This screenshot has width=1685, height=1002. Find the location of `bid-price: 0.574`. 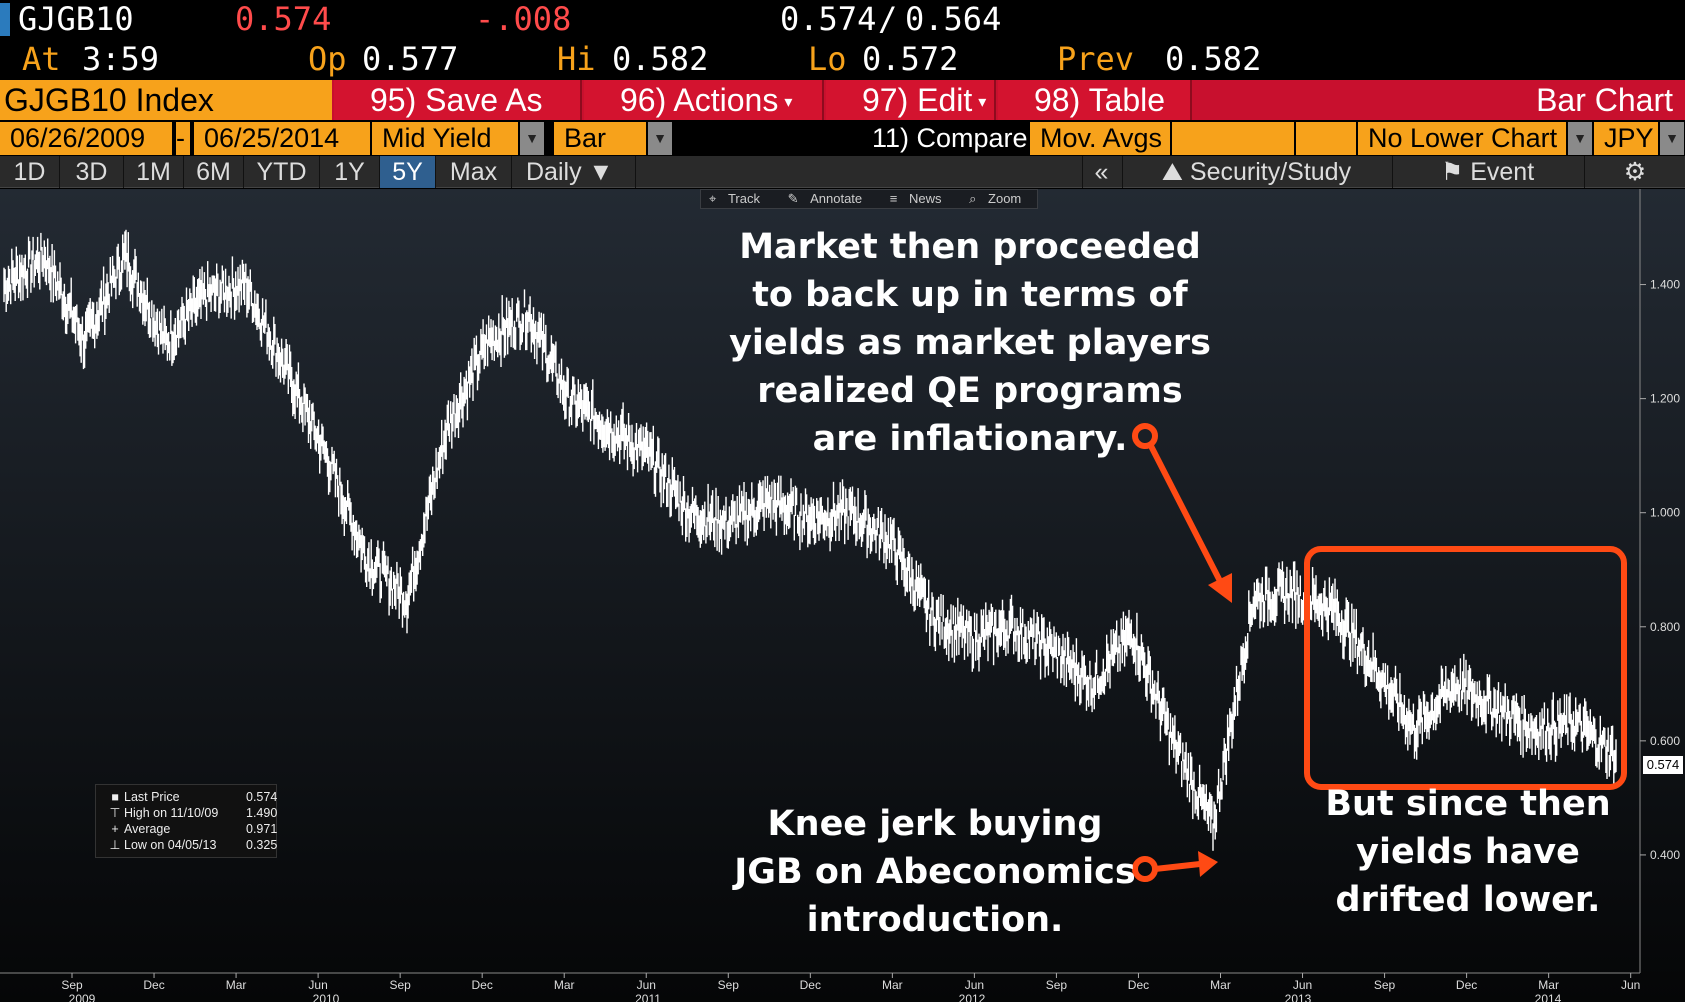

bid-price: 0.574 is located at coordinates (828, 19).